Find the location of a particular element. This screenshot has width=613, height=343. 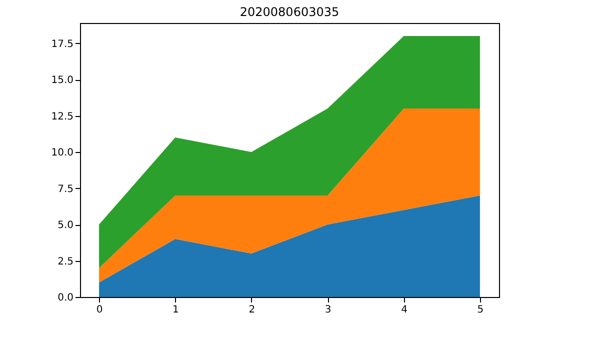

x-tick-label: 4 is located at coordinates (404, 310).